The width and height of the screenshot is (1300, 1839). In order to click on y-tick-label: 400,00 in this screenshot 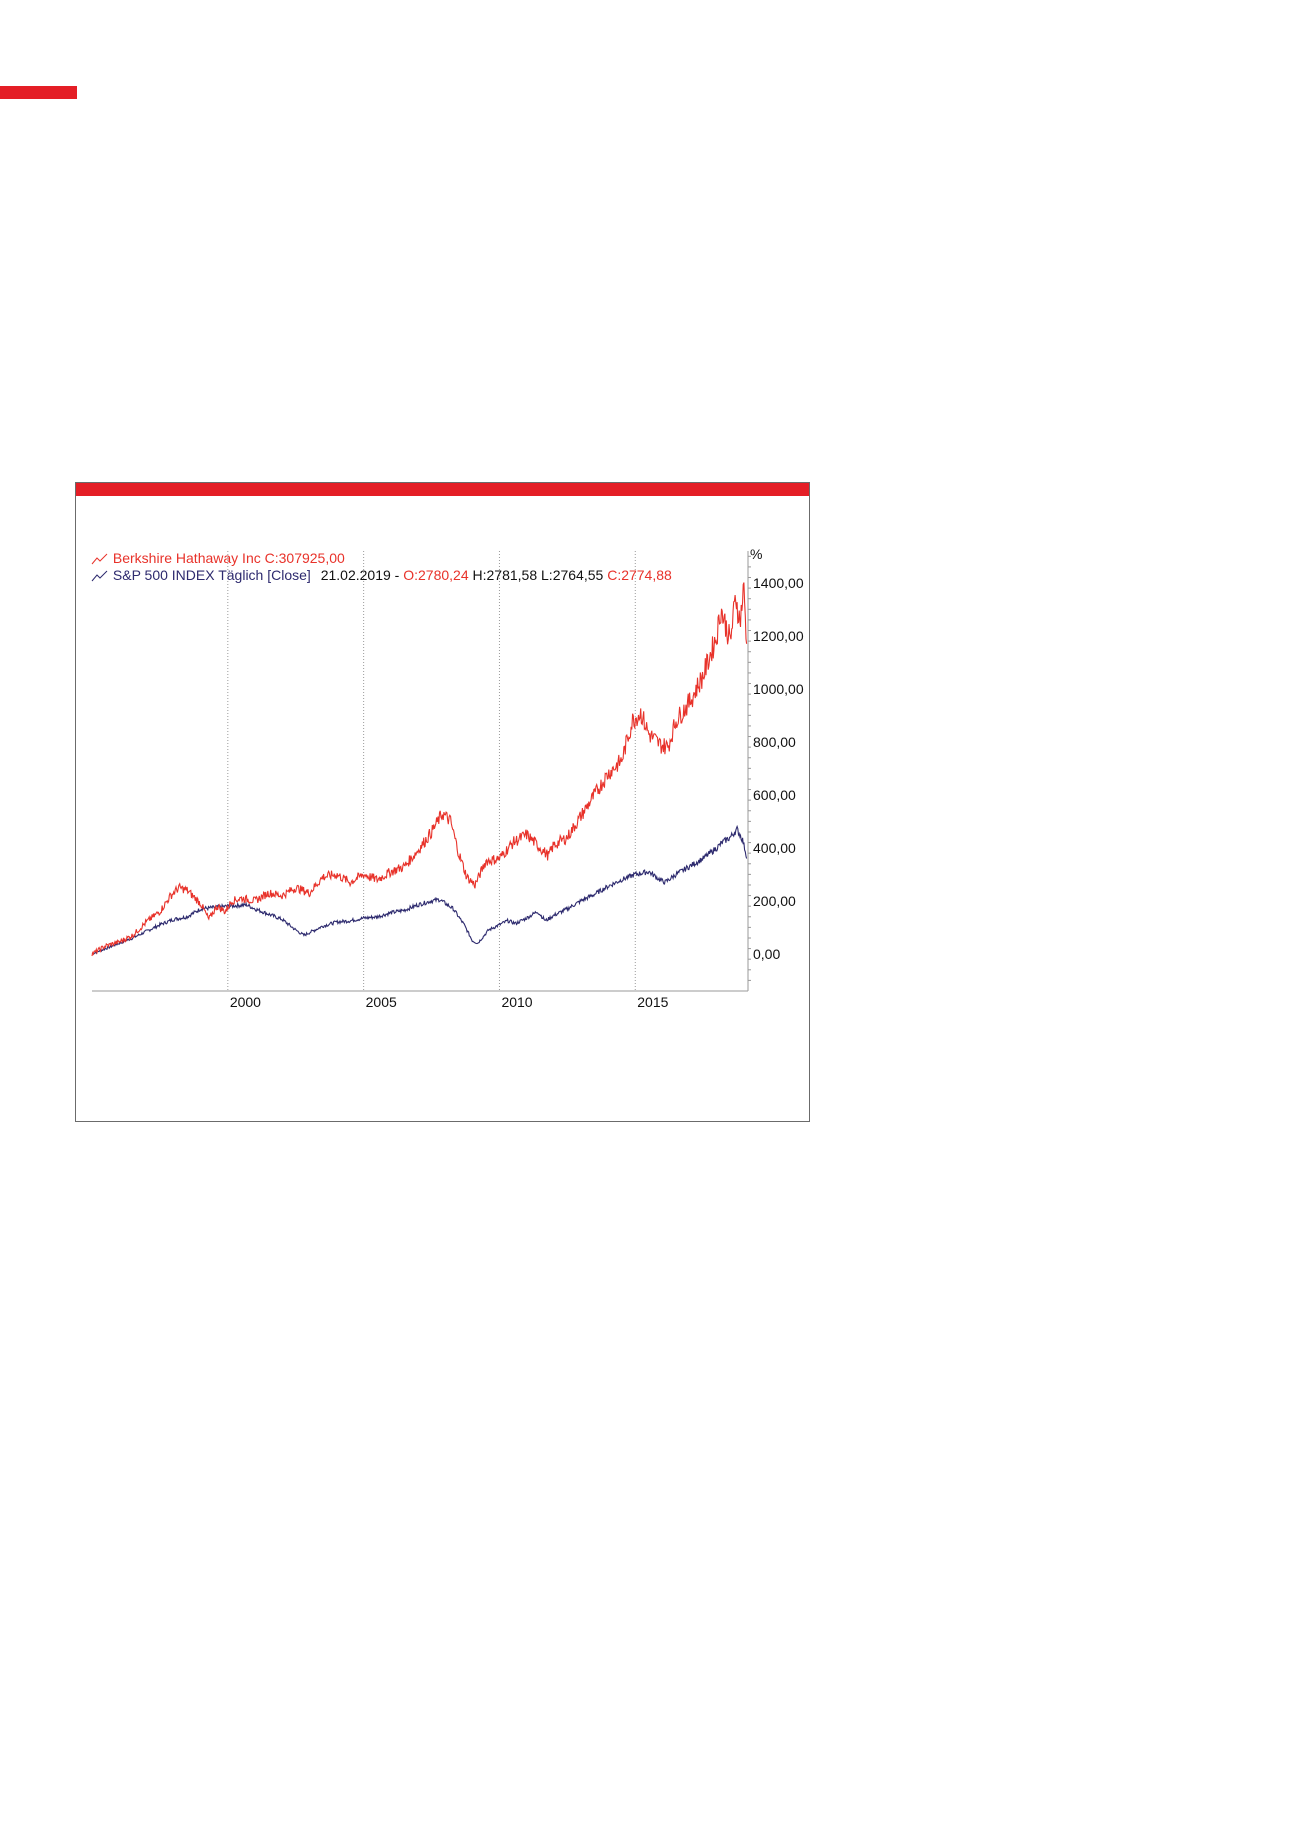, I will do `click(774, 848)`.